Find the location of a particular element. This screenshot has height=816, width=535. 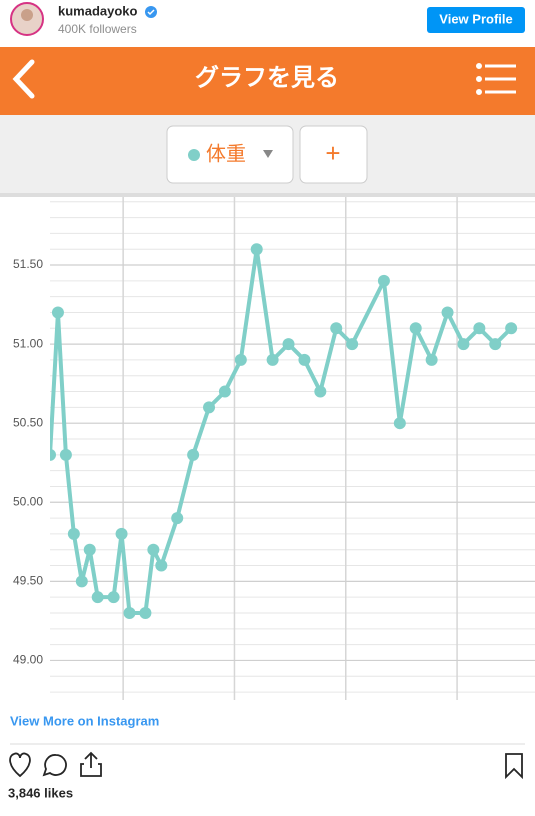

comment-icon is located at coordinates (54, 765).